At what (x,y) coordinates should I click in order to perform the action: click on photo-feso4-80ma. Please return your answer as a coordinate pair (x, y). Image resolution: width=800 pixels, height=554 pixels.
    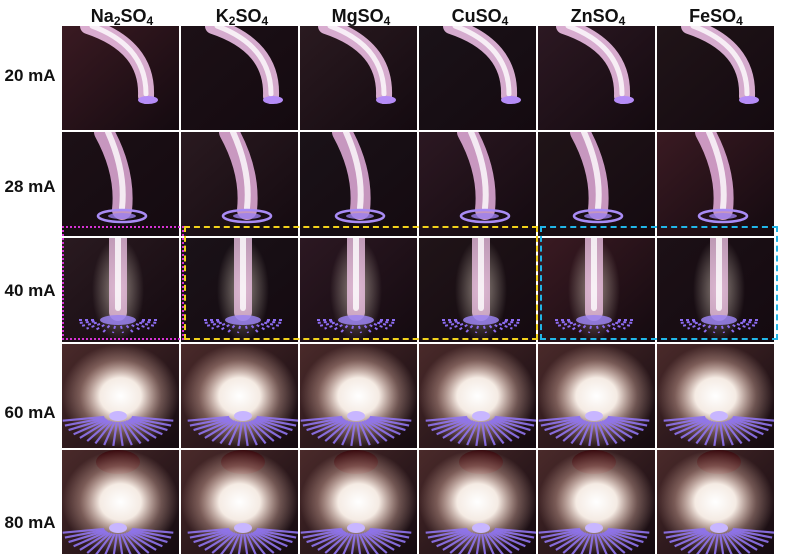
    Looking at the image, I should click on (715, 502).